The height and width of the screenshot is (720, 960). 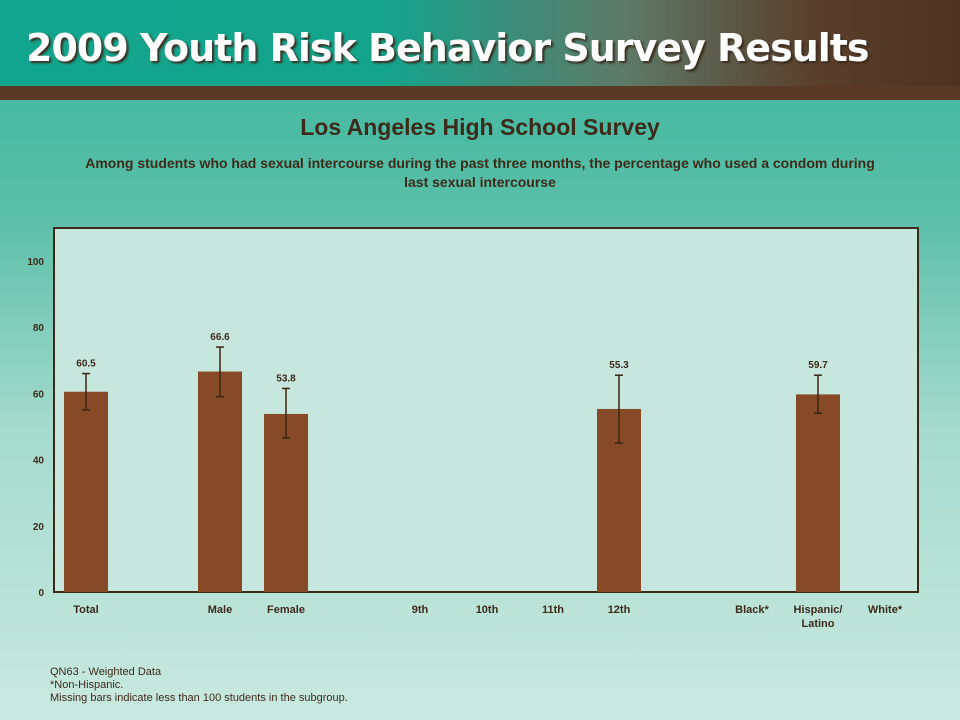 I want to click on y-tick-label: 100, so click(x=35, y=262).